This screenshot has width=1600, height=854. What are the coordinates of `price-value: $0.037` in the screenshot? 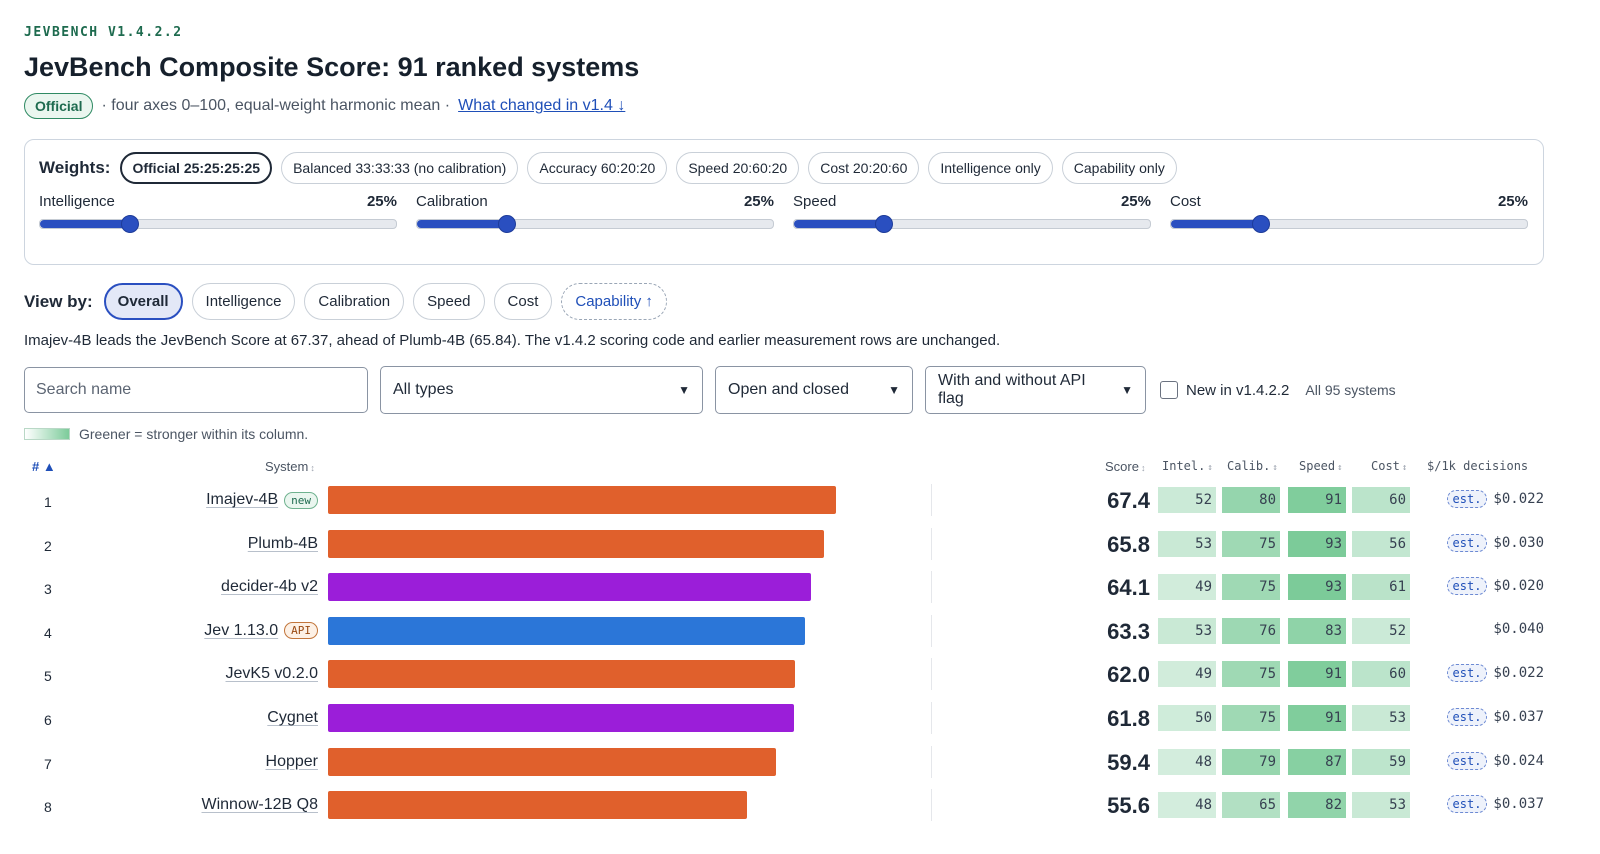 It's located at (1518, 717).